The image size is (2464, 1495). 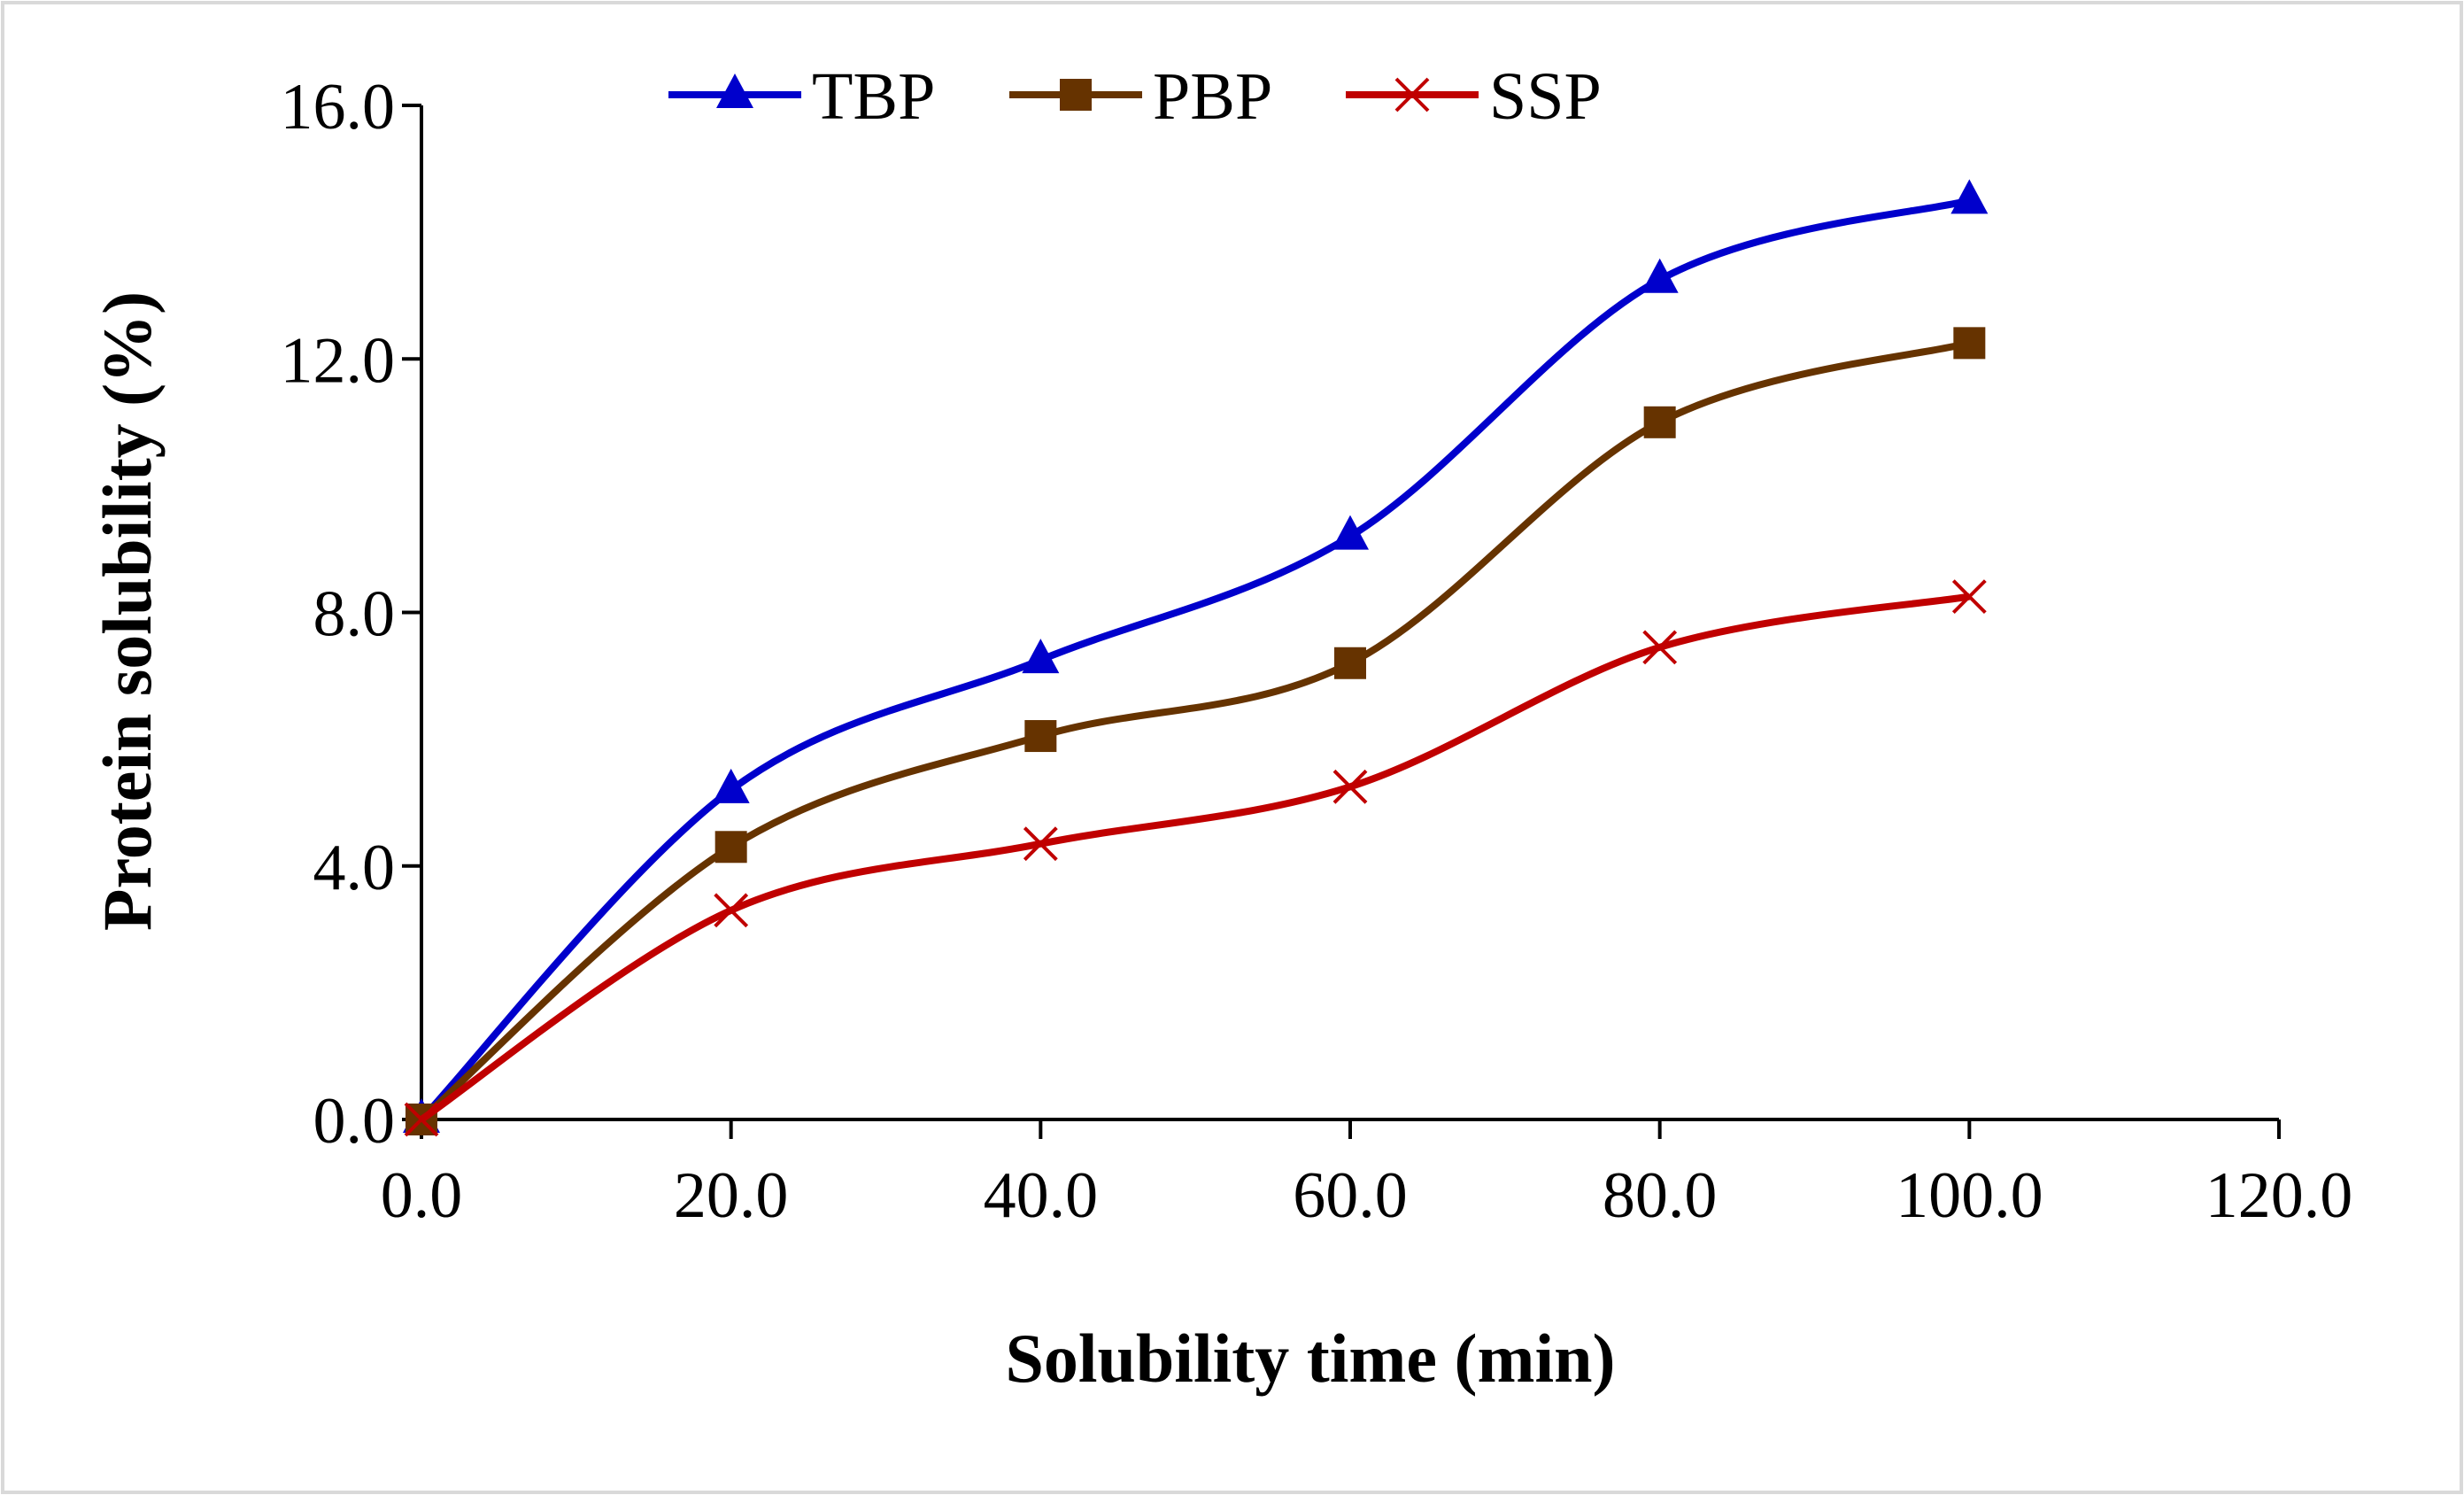 What do you see at coordinates (1135, 97) in the screenshot?
I see `legend: TBP PBP SSP` at bounding box center [1135, 97].